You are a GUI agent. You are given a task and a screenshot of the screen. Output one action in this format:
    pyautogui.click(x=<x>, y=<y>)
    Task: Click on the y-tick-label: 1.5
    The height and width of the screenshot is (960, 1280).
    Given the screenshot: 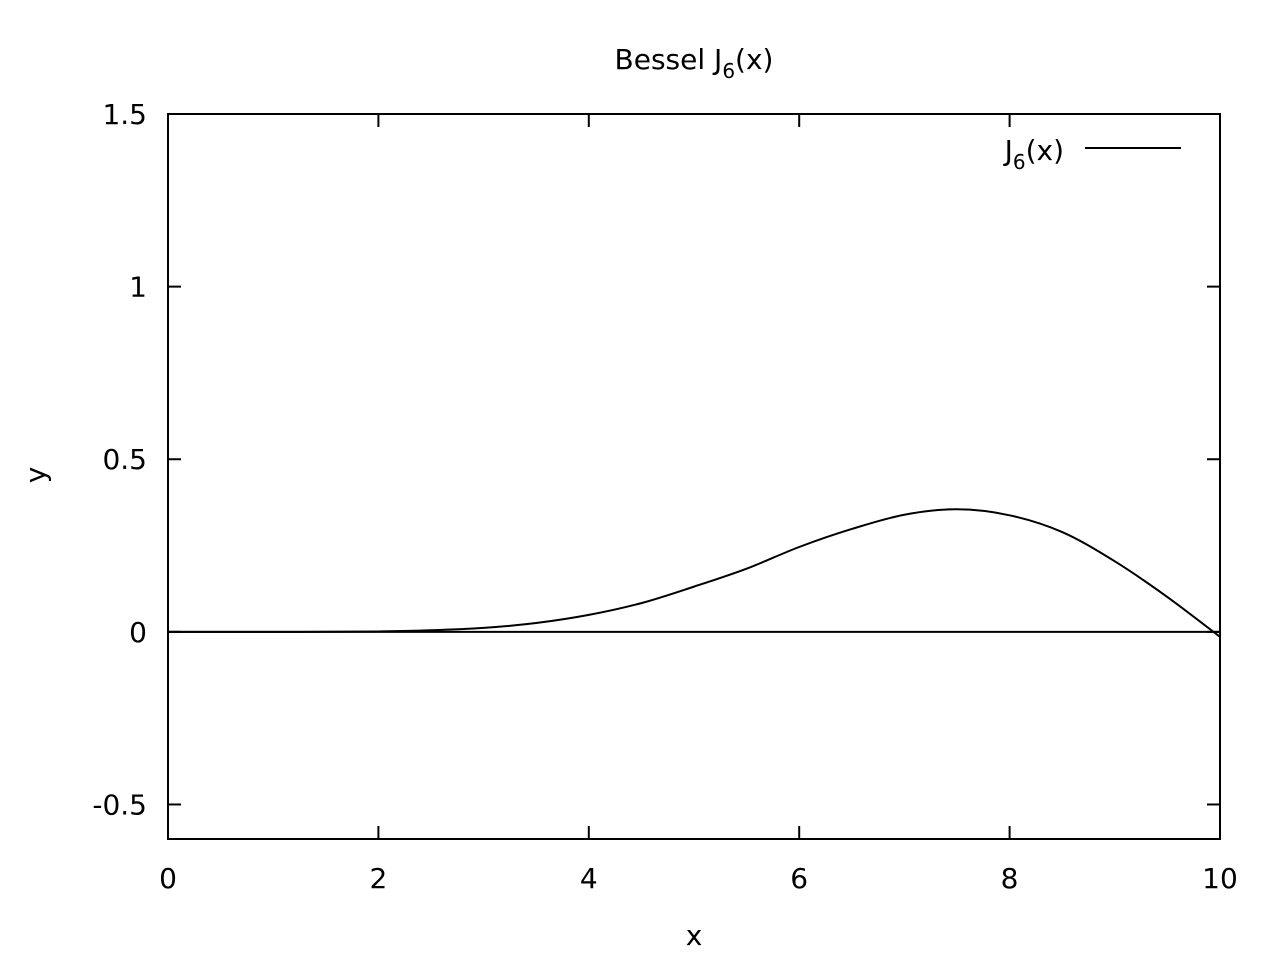 What is the action you would take?
    pyautogui.click(x=124, y=114)
    